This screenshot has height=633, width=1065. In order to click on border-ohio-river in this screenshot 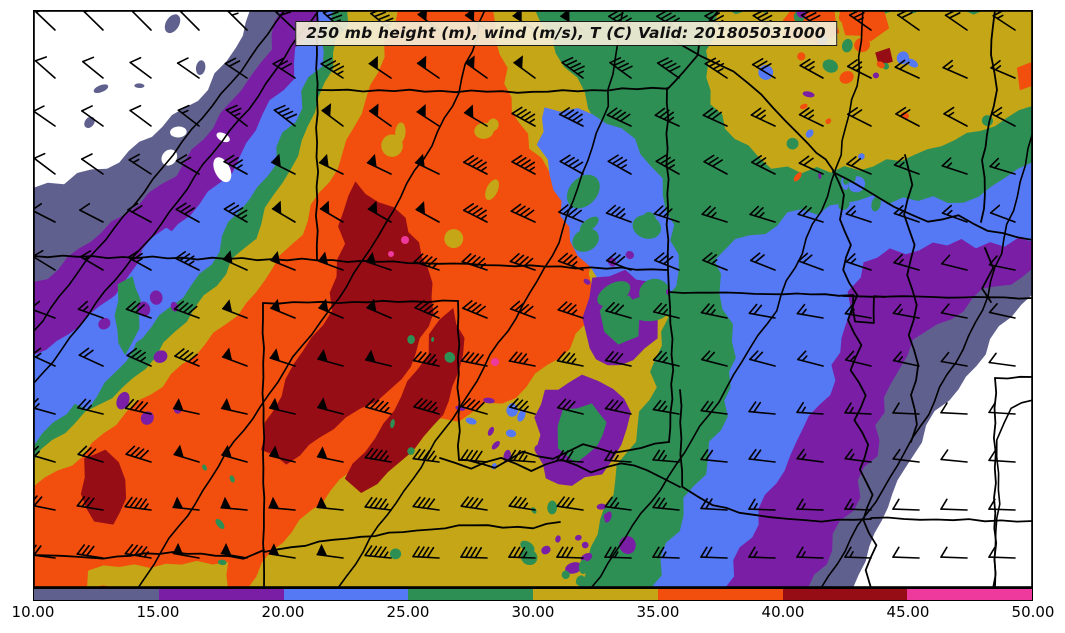, I will do `click(932, 206)`.